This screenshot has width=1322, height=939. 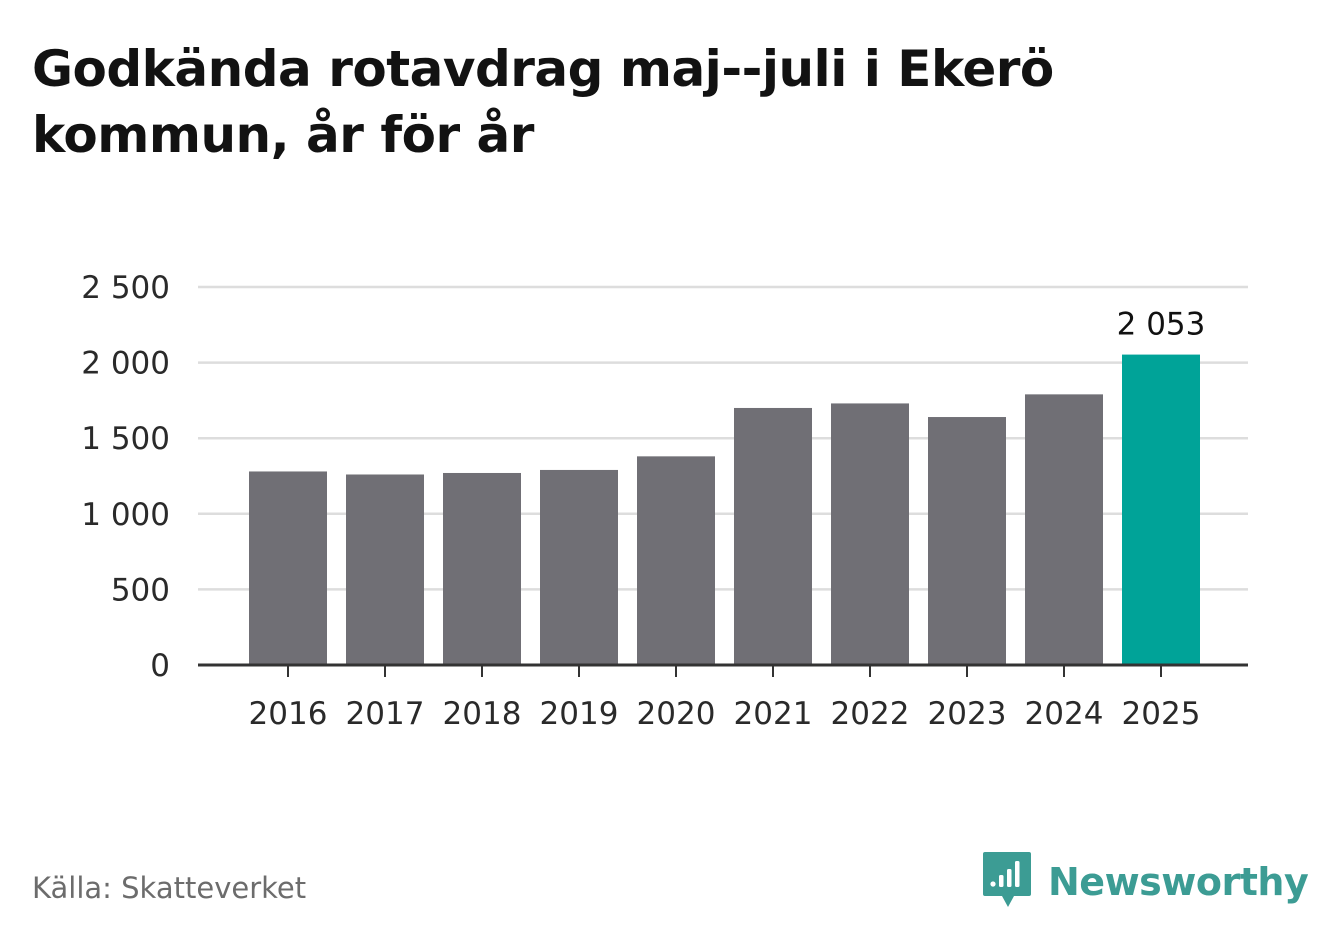 I want to click on bar-2019, so click(x=579, y=567).